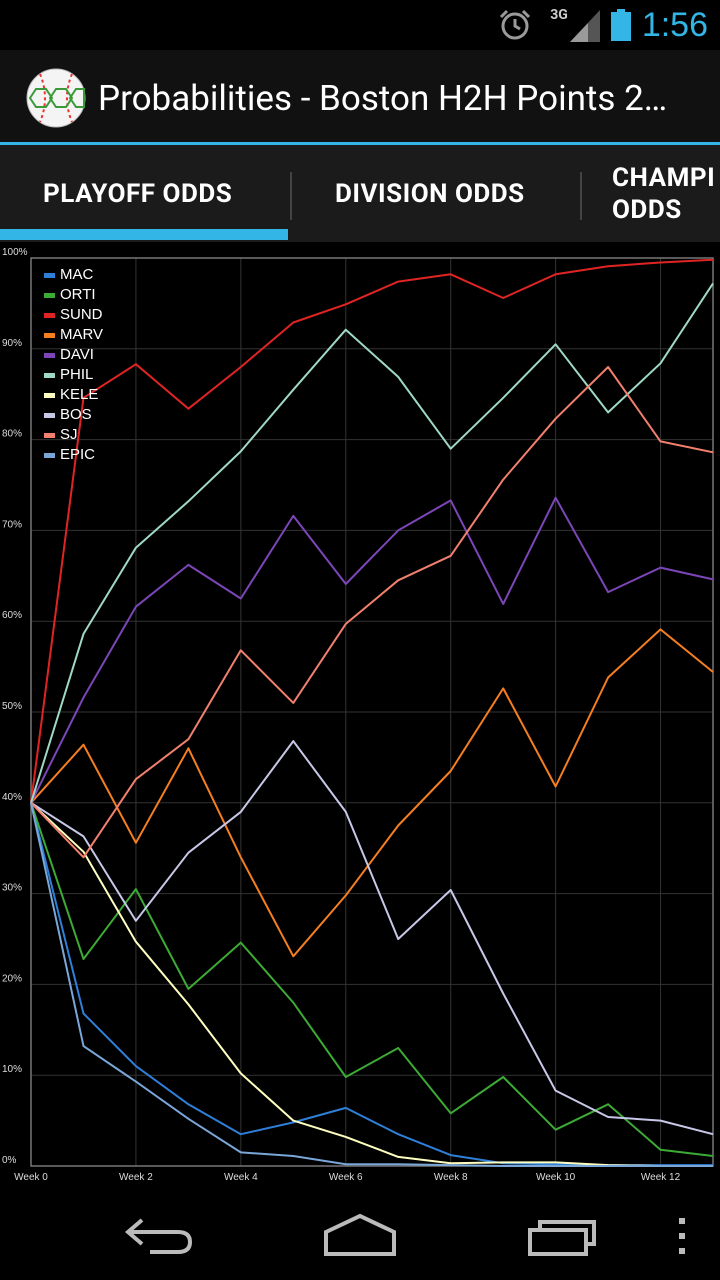 The image size is (720, 1280). I want to click on tab-playoff-odds: PLAYOFF ODDS, so click(137, 193).